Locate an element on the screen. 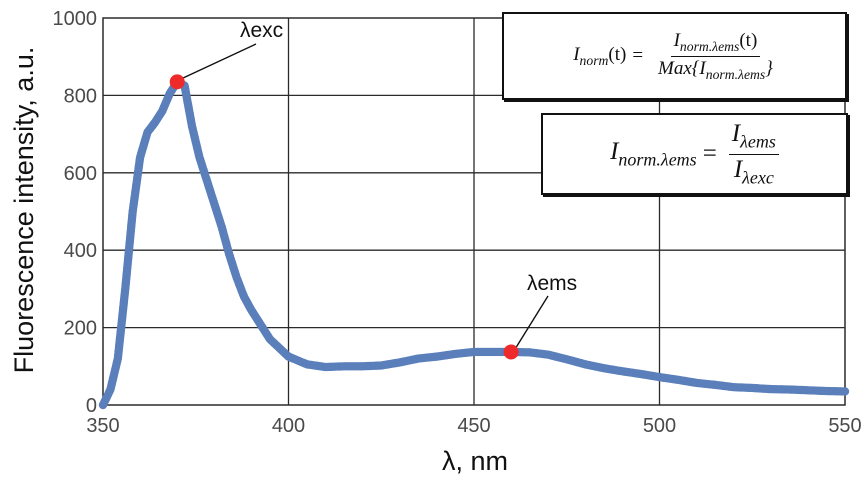  annotation-label: λexc is located at coordinates (261, 30).